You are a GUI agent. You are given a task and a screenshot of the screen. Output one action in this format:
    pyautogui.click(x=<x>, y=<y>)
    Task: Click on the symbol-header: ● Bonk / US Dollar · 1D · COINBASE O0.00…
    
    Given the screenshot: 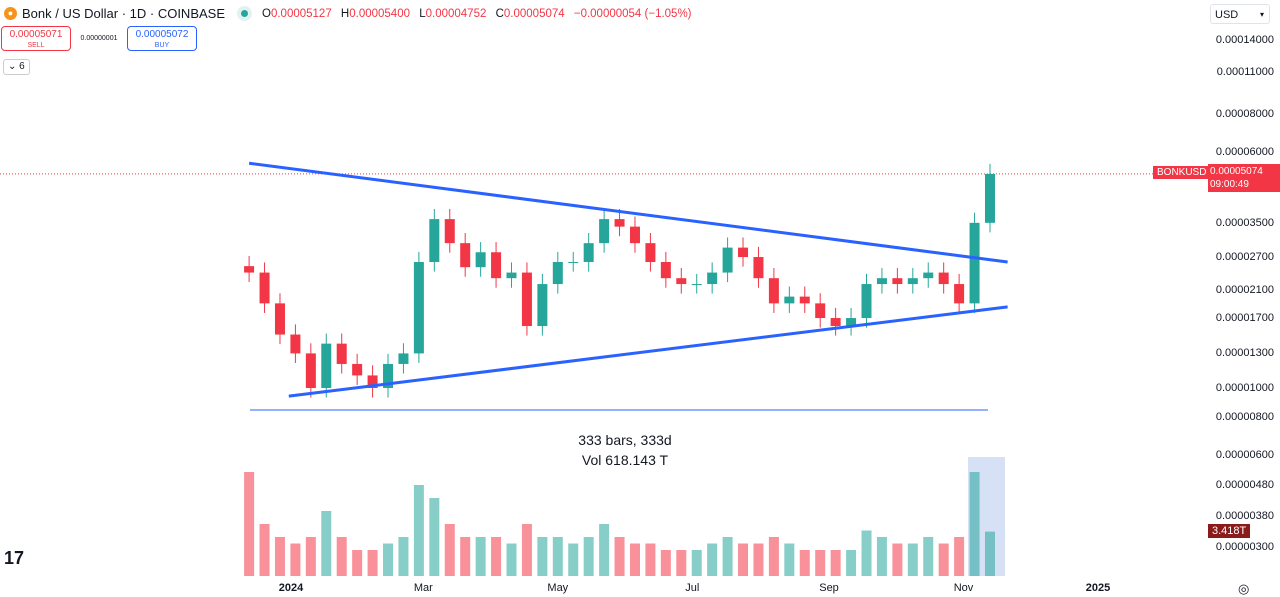 What is the action you would take?
    pyautogui.click(x=351, y=13)
    